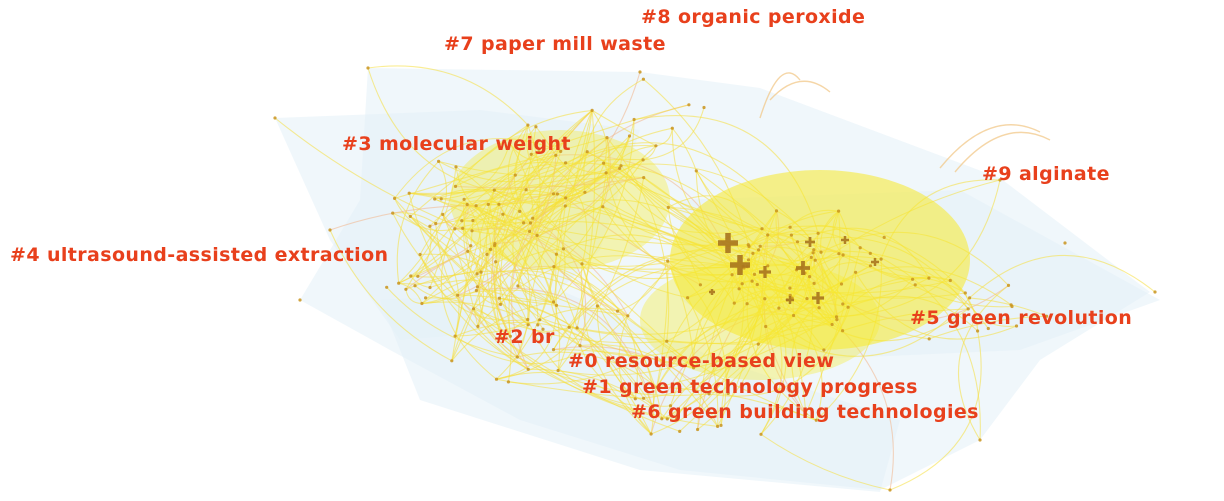 The width and height of the screenshot is (1224, 501). I want to click on cluster-label-4: #4 ultrasound-assisted extraction, so click(199, 255).